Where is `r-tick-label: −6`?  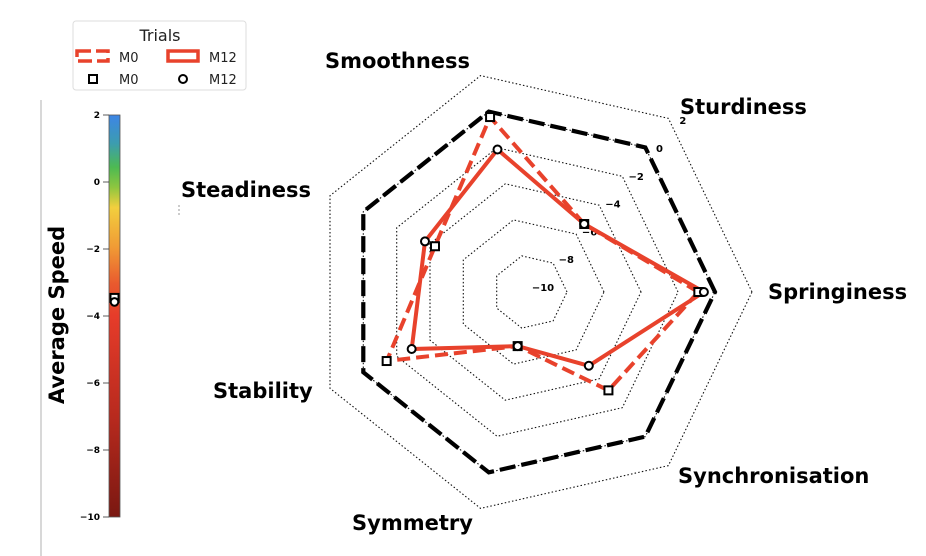 r-tick-label: −6 is located at coordinates (589, 232).